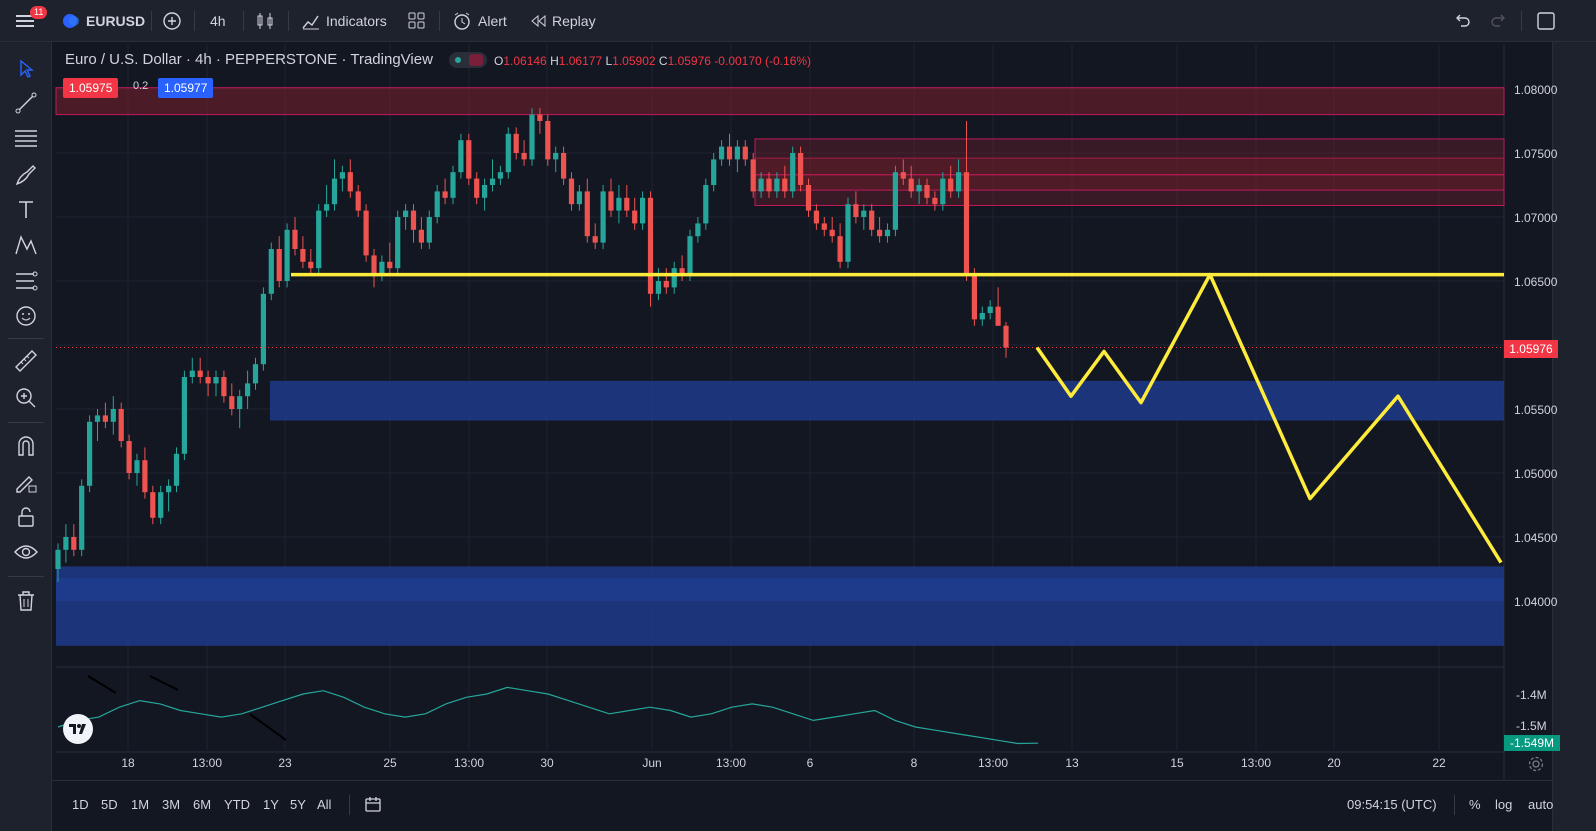 The width and height of the screenshot is (1596, 831). What do you see at coordinates (1536, 90) in the screenshot?
I see `price-label: 1.08000` at bounding box center [1536, 90].